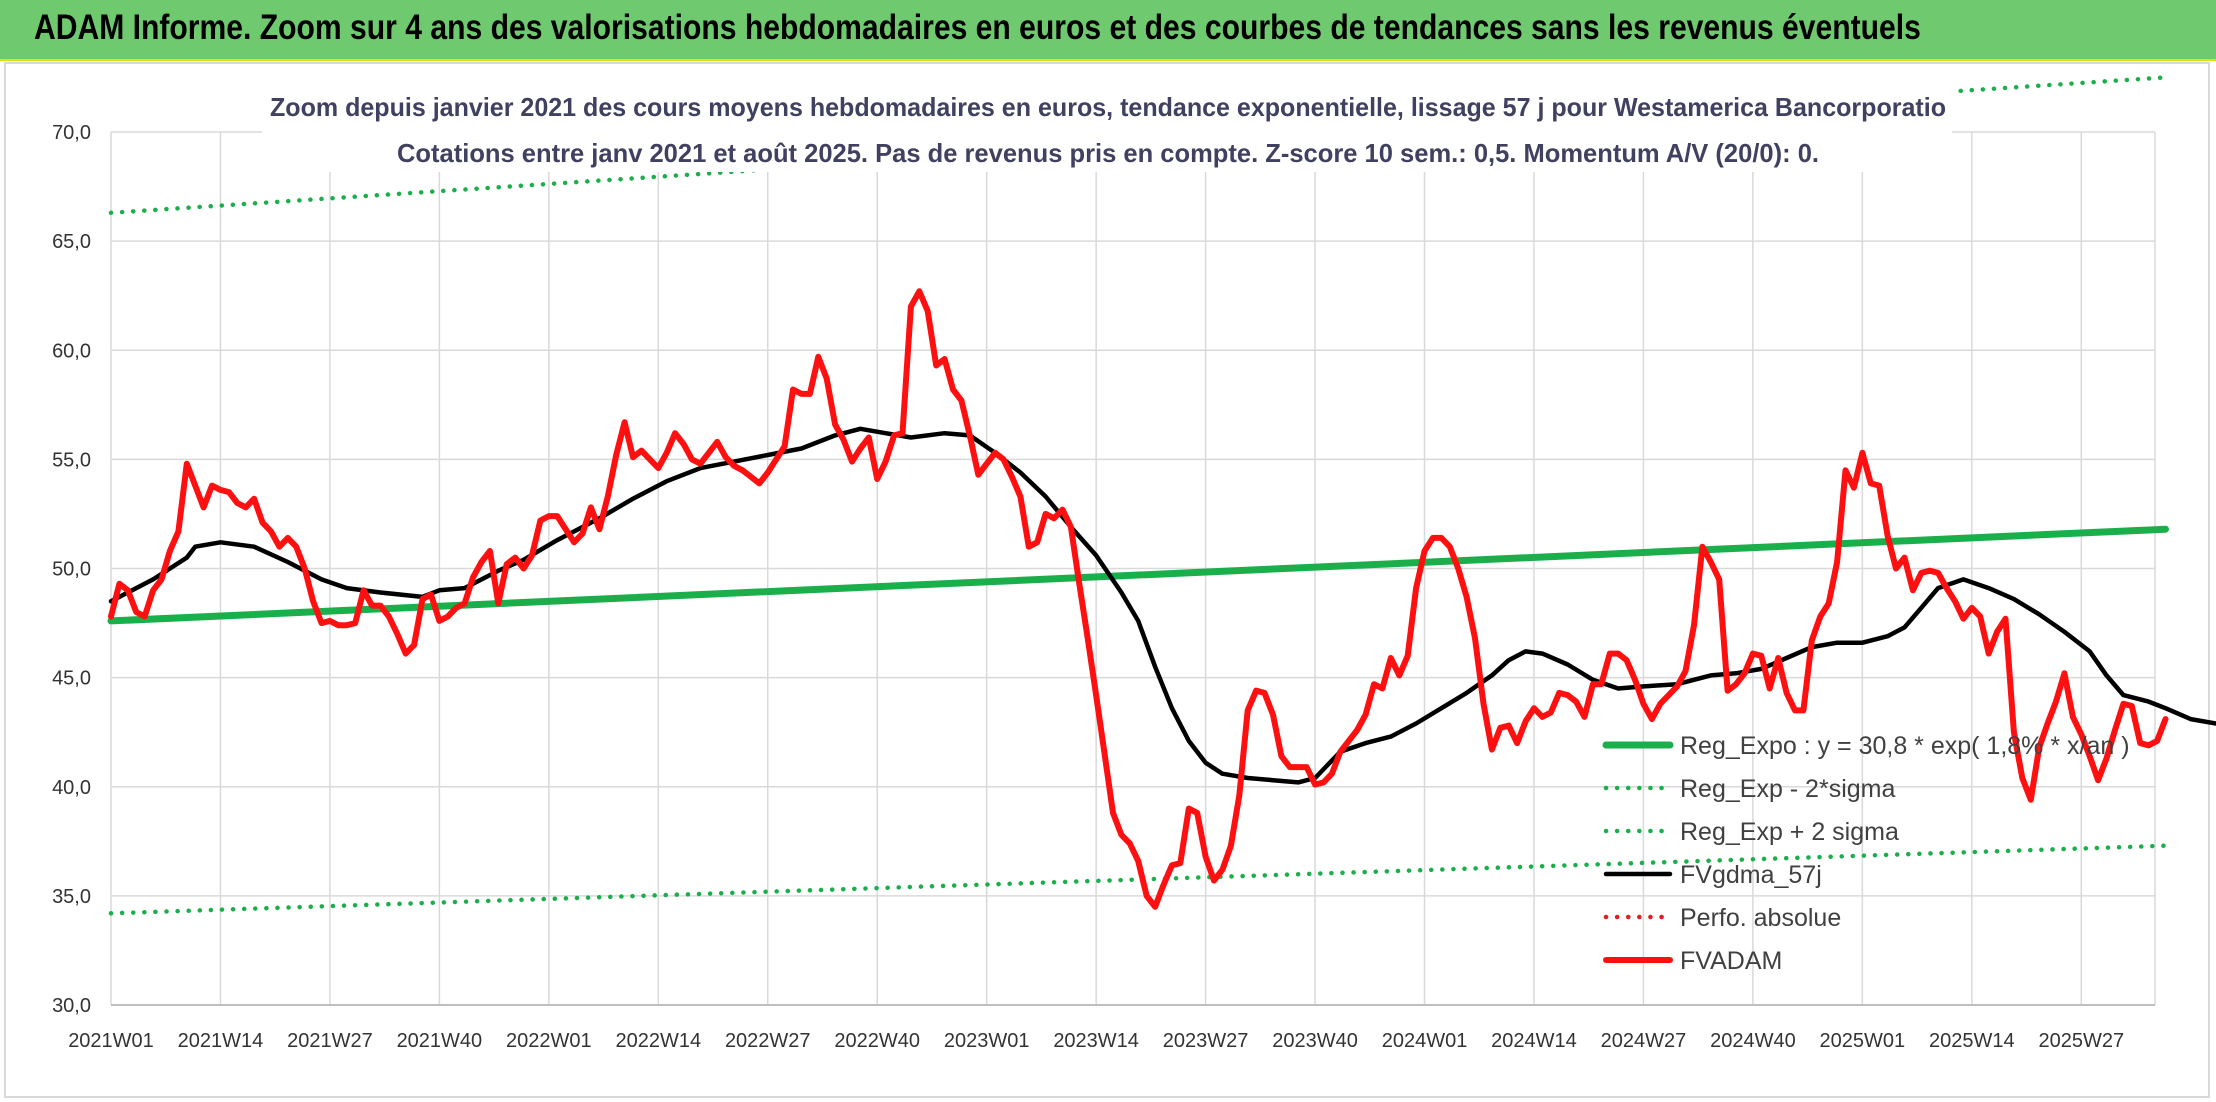 Image resolution: width=2216 pixels, height=1102 pixels. Describe the element at coordinates (71, 897) in the screenshot. I see `y-tick-label: 35,0` at that location.